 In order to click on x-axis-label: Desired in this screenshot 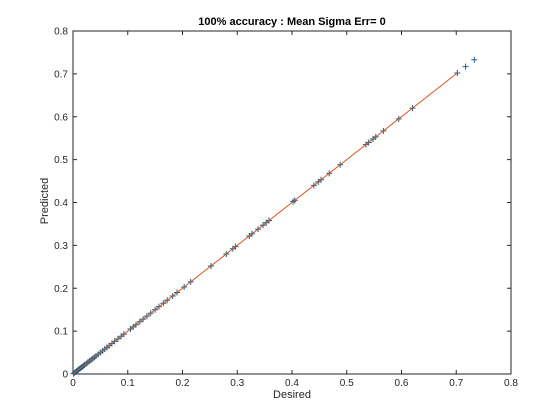, I will do `click(292, 395)`.